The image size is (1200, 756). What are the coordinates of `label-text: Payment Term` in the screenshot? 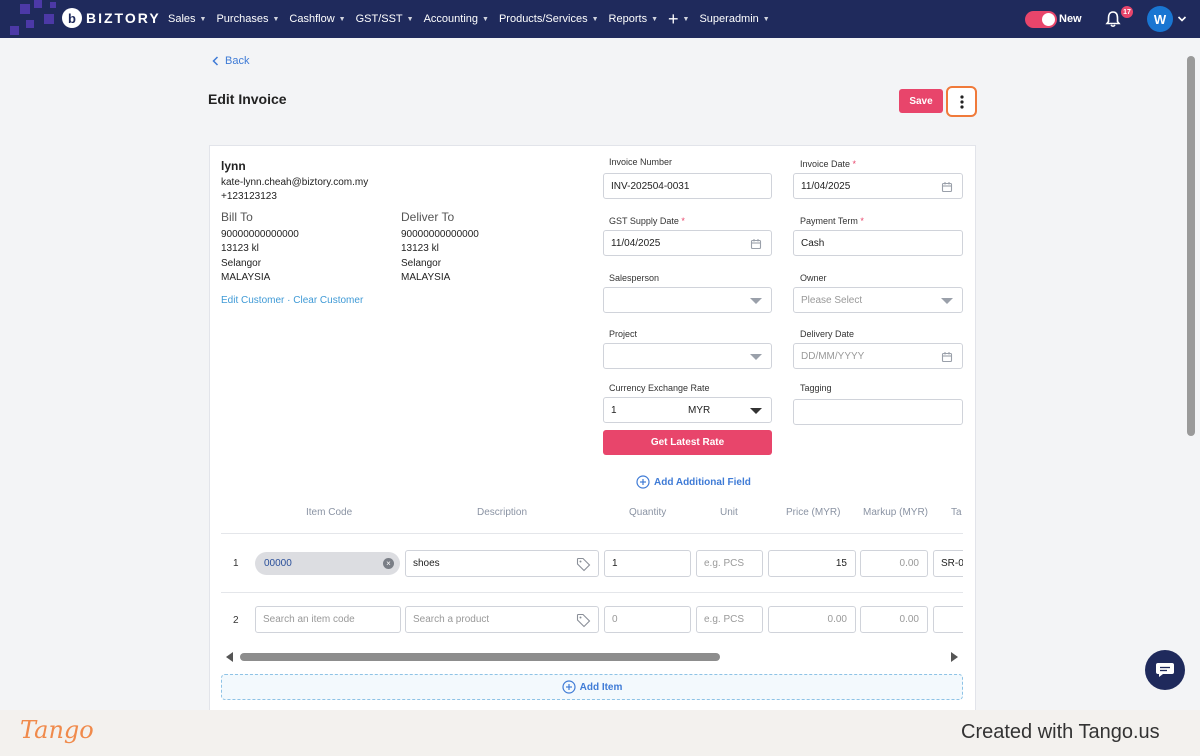 It's located at (829, 221).